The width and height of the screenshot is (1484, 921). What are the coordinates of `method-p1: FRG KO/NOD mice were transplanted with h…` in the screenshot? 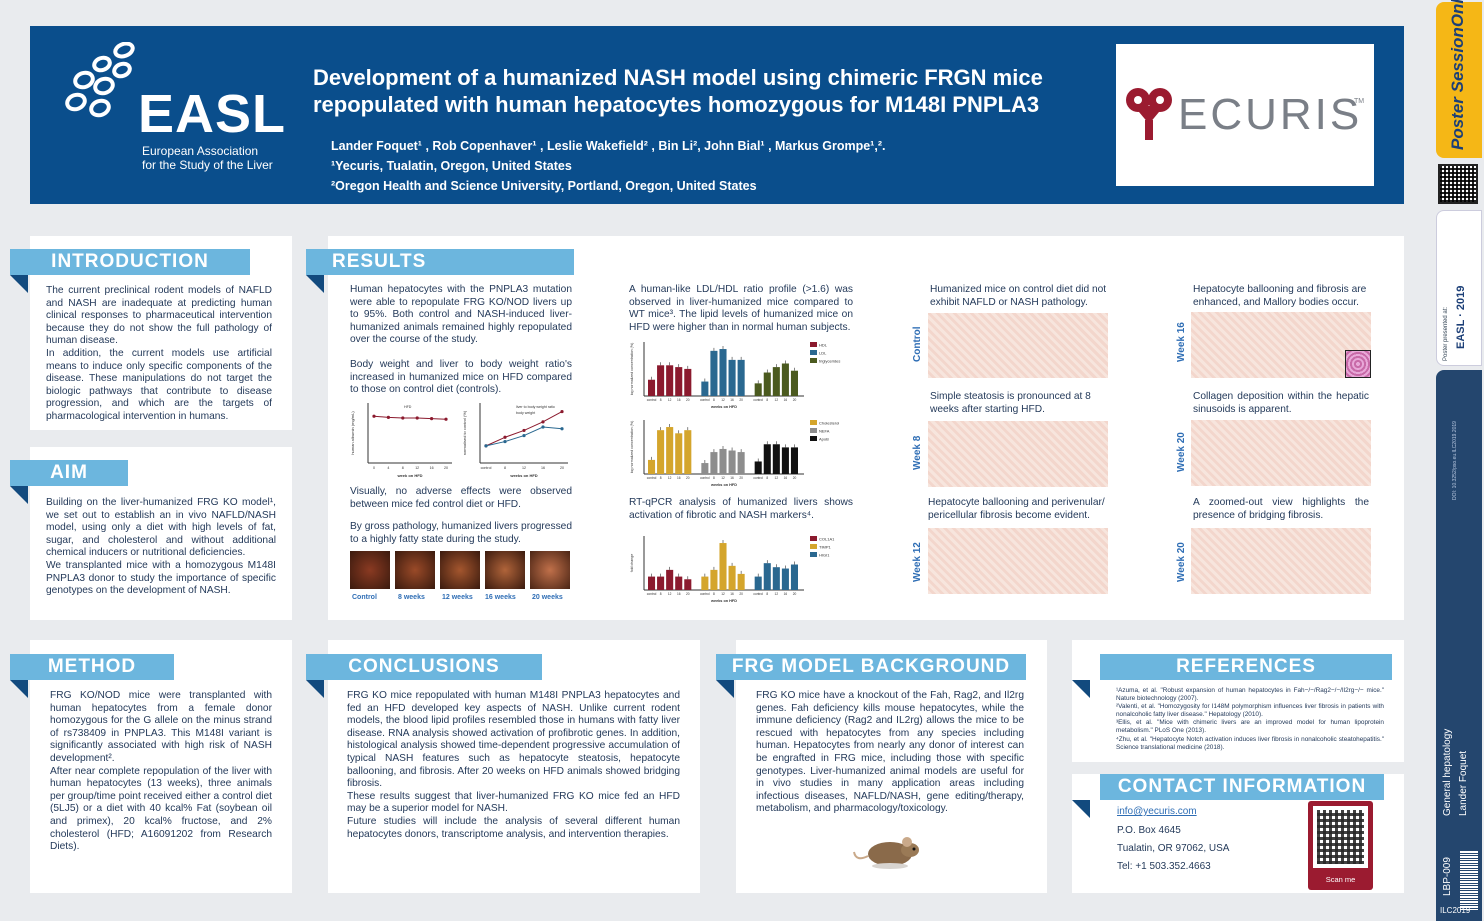 It's located at (161, 727).